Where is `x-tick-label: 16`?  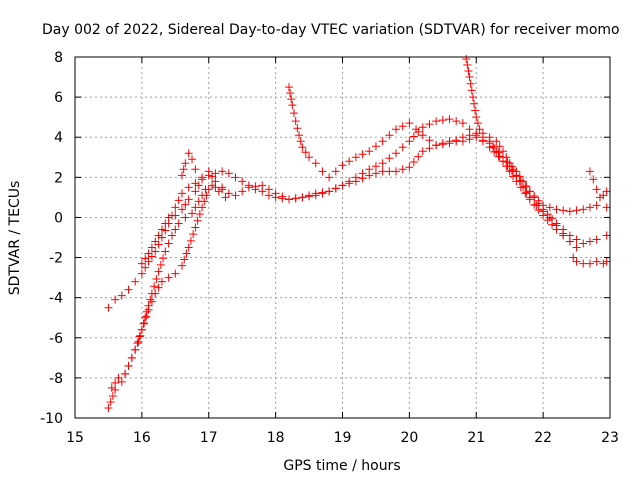 x-tick-label: 16 is located at coordinates (142, 438).